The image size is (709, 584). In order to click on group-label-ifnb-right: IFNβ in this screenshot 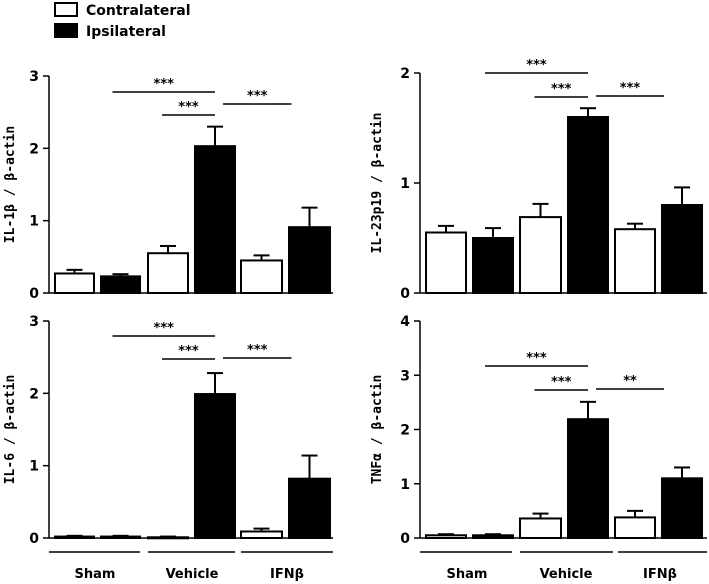, I will do `click(660, 574)`.